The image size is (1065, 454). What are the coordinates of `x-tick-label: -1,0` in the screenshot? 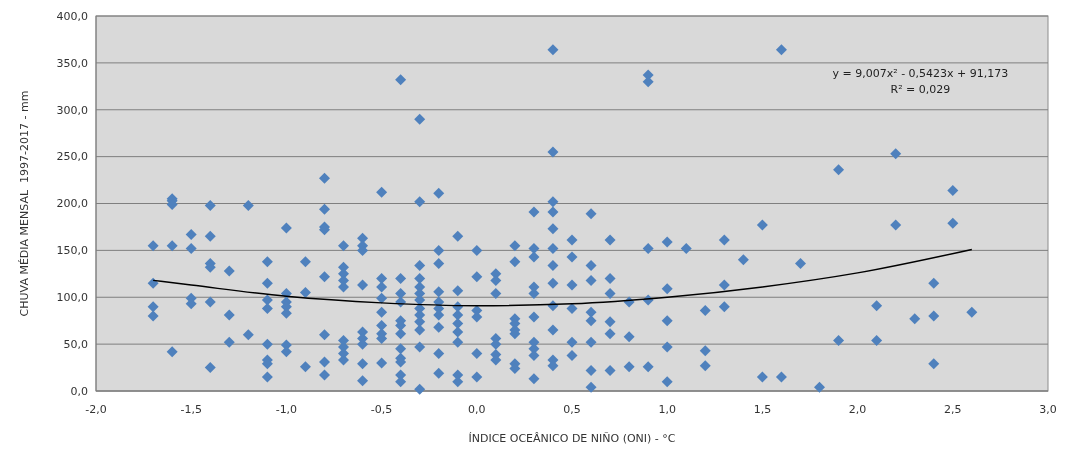 It's located at (286, 409).